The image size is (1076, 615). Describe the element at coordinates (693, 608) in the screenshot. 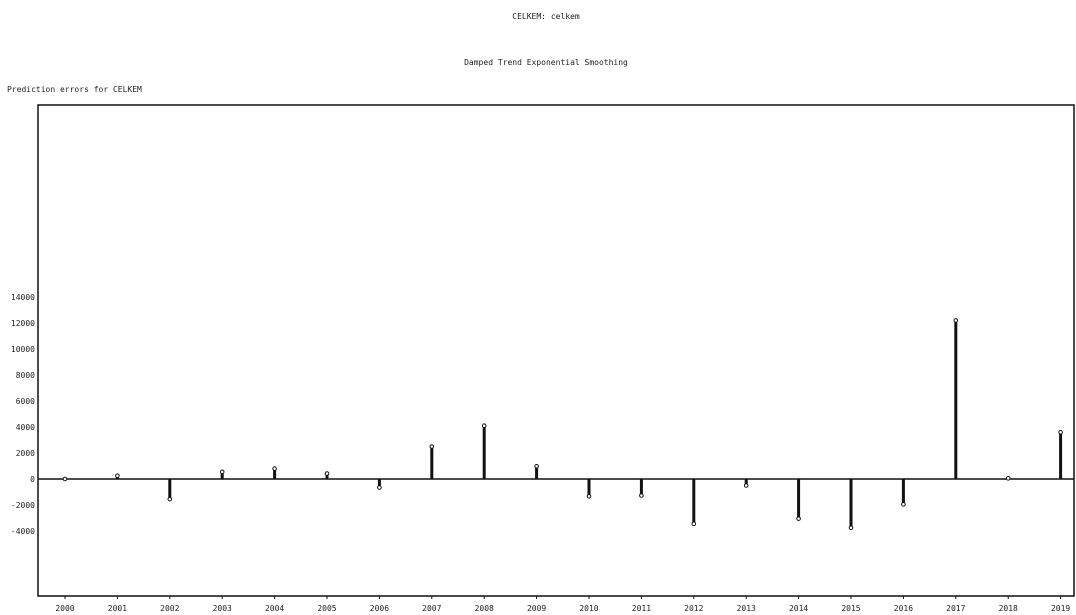

I see `x-tick-label: 2012` at that location.